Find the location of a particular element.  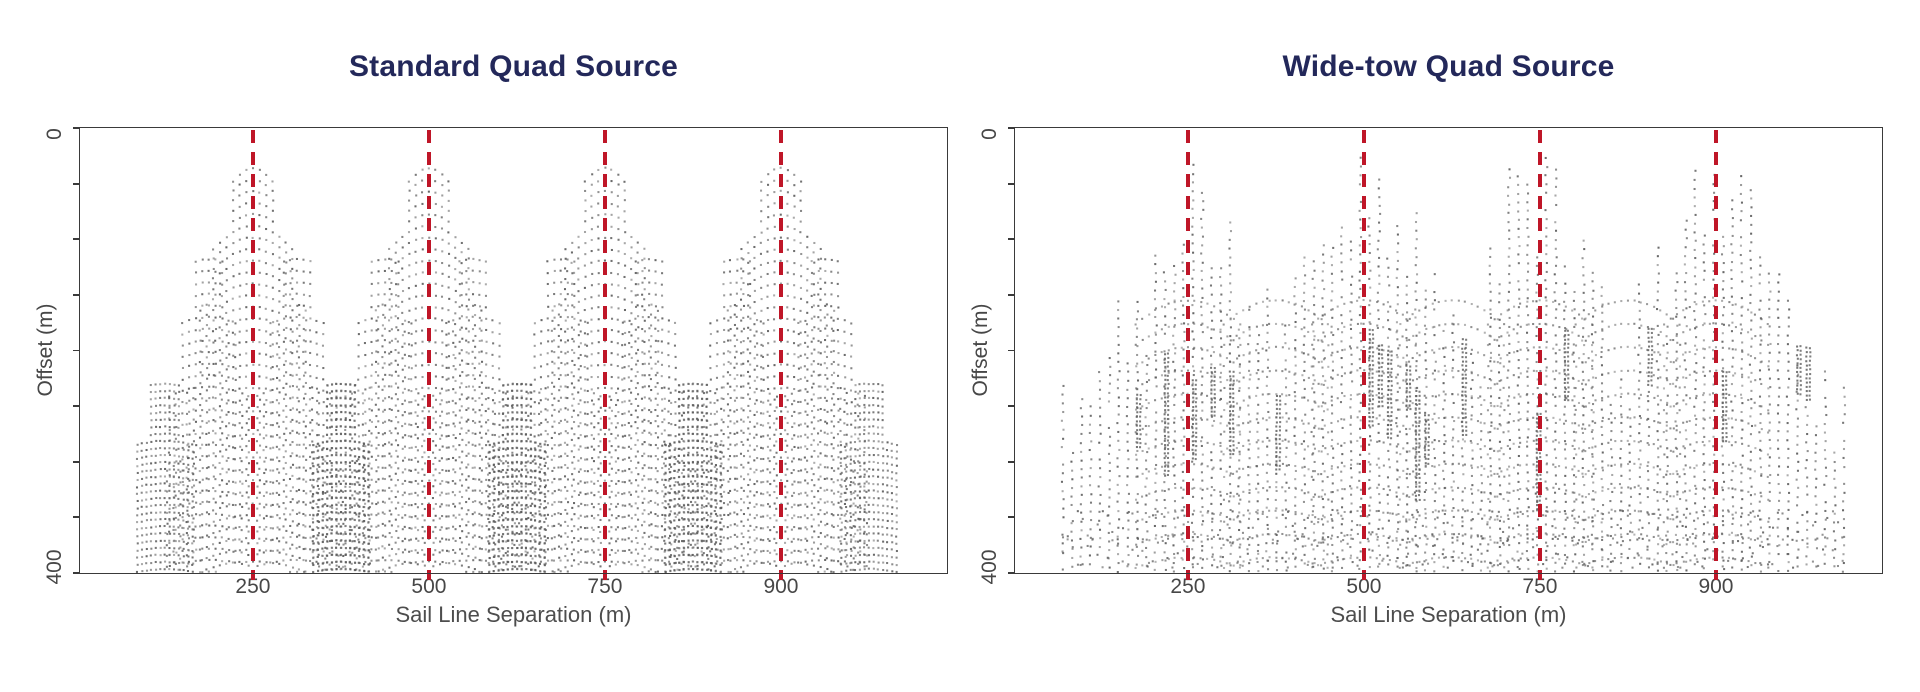

chart-title: Wide-tow Quad Source is located at coordinates (1448, 66).